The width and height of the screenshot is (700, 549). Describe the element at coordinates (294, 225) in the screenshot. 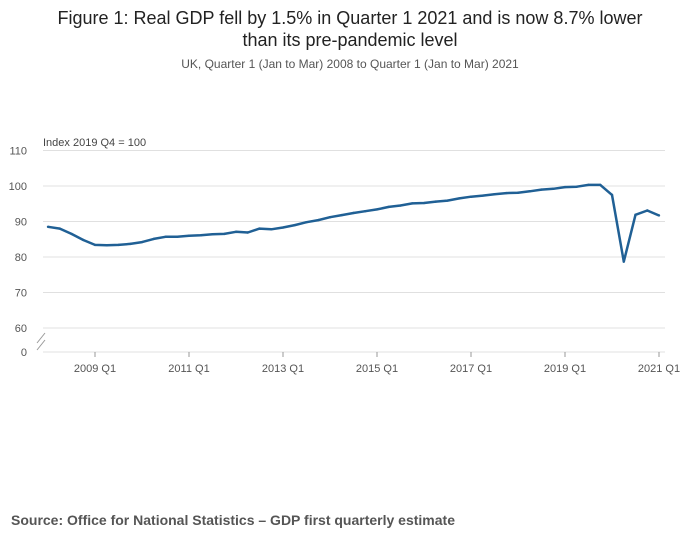

I see `data-point-2013-Q2` at that location.